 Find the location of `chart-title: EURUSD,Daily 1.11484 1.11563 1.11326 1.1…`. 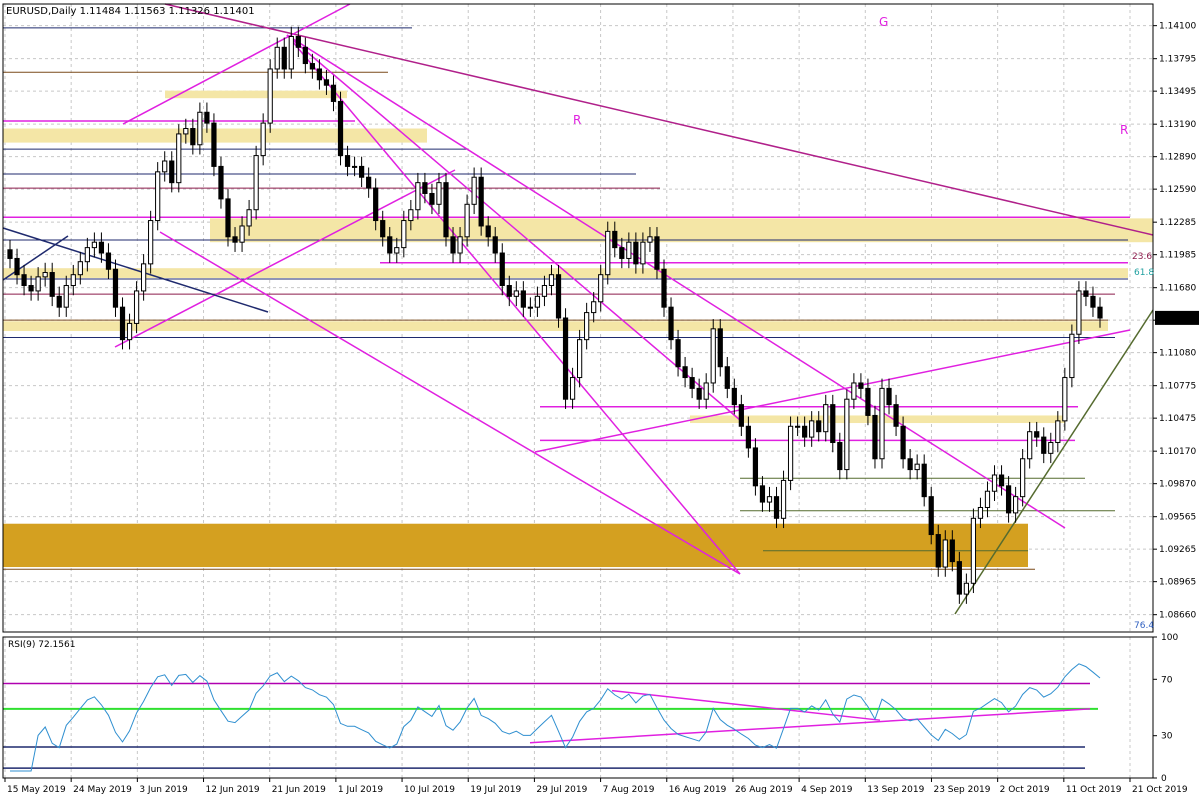

chart-title: EURUSD,Daily 1.11484 1.11563 1.11326 1.1… is located at coordinates (130, 11).